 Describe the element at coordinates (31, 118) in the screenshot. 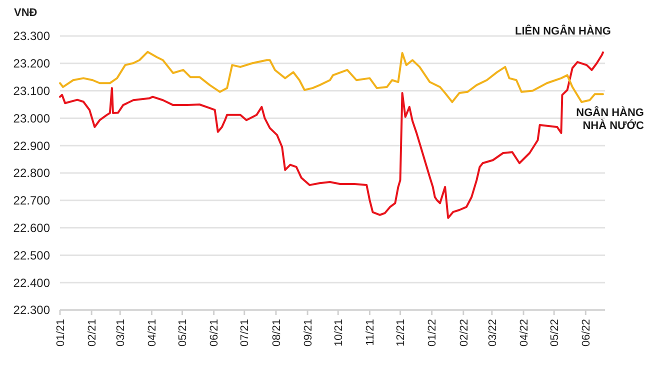

I see `y-tick-label: 23.000` at that location.